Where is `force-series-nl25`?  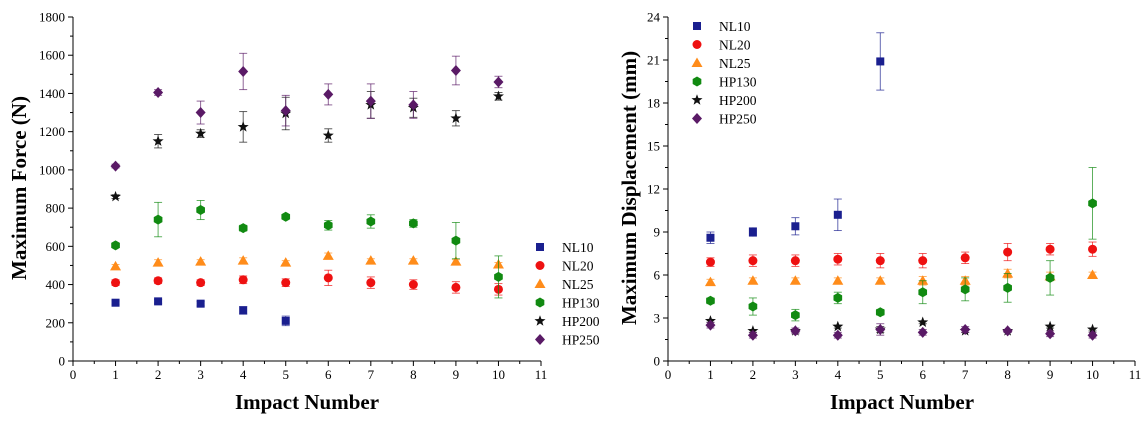 force-series-nl25 is located at coordinates (307, 260).